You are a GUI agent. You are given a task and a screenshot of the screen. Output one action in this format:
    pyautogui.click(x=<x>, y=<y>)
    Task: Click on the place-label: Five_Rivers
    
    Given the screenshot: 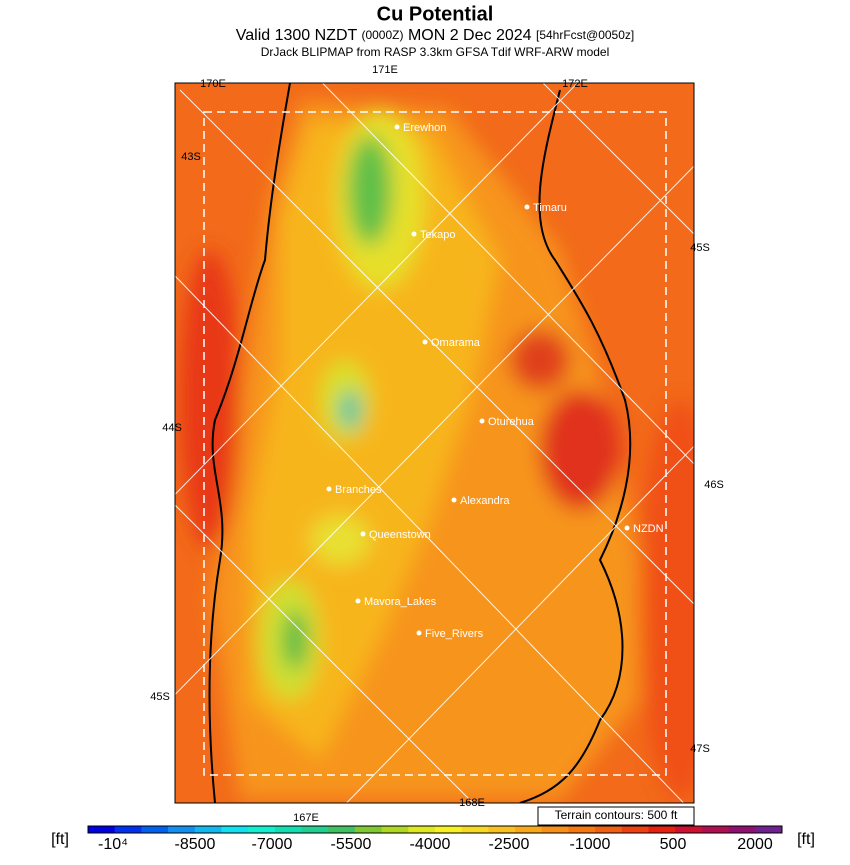 What is the action you would take?
    pyautogui.click(x=454, y=634)
    